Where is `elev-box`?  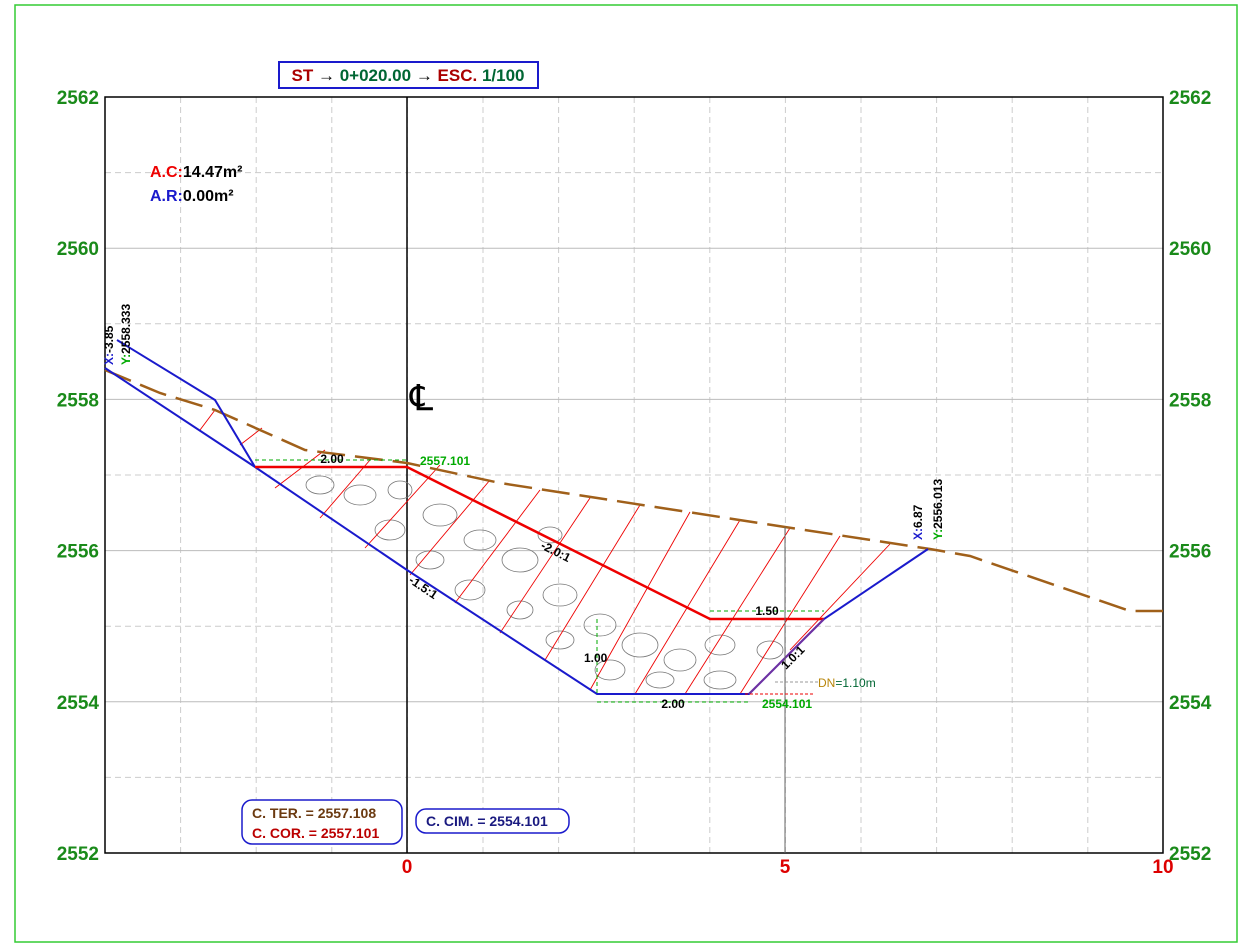 elev-box is located at coordinates (322, 822).